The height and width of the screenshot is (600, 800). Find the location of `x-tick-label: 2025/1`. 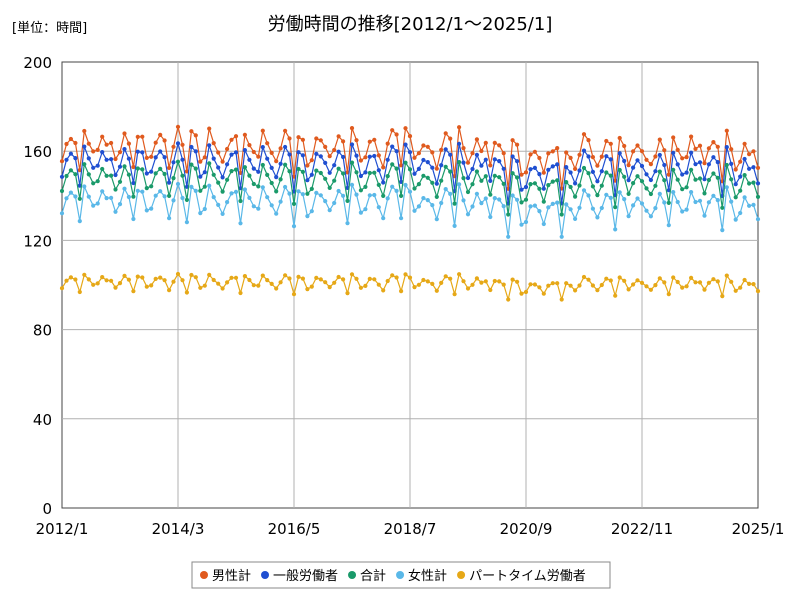

x-tick-label: 2025/1 is located at coordinates (758, 529).